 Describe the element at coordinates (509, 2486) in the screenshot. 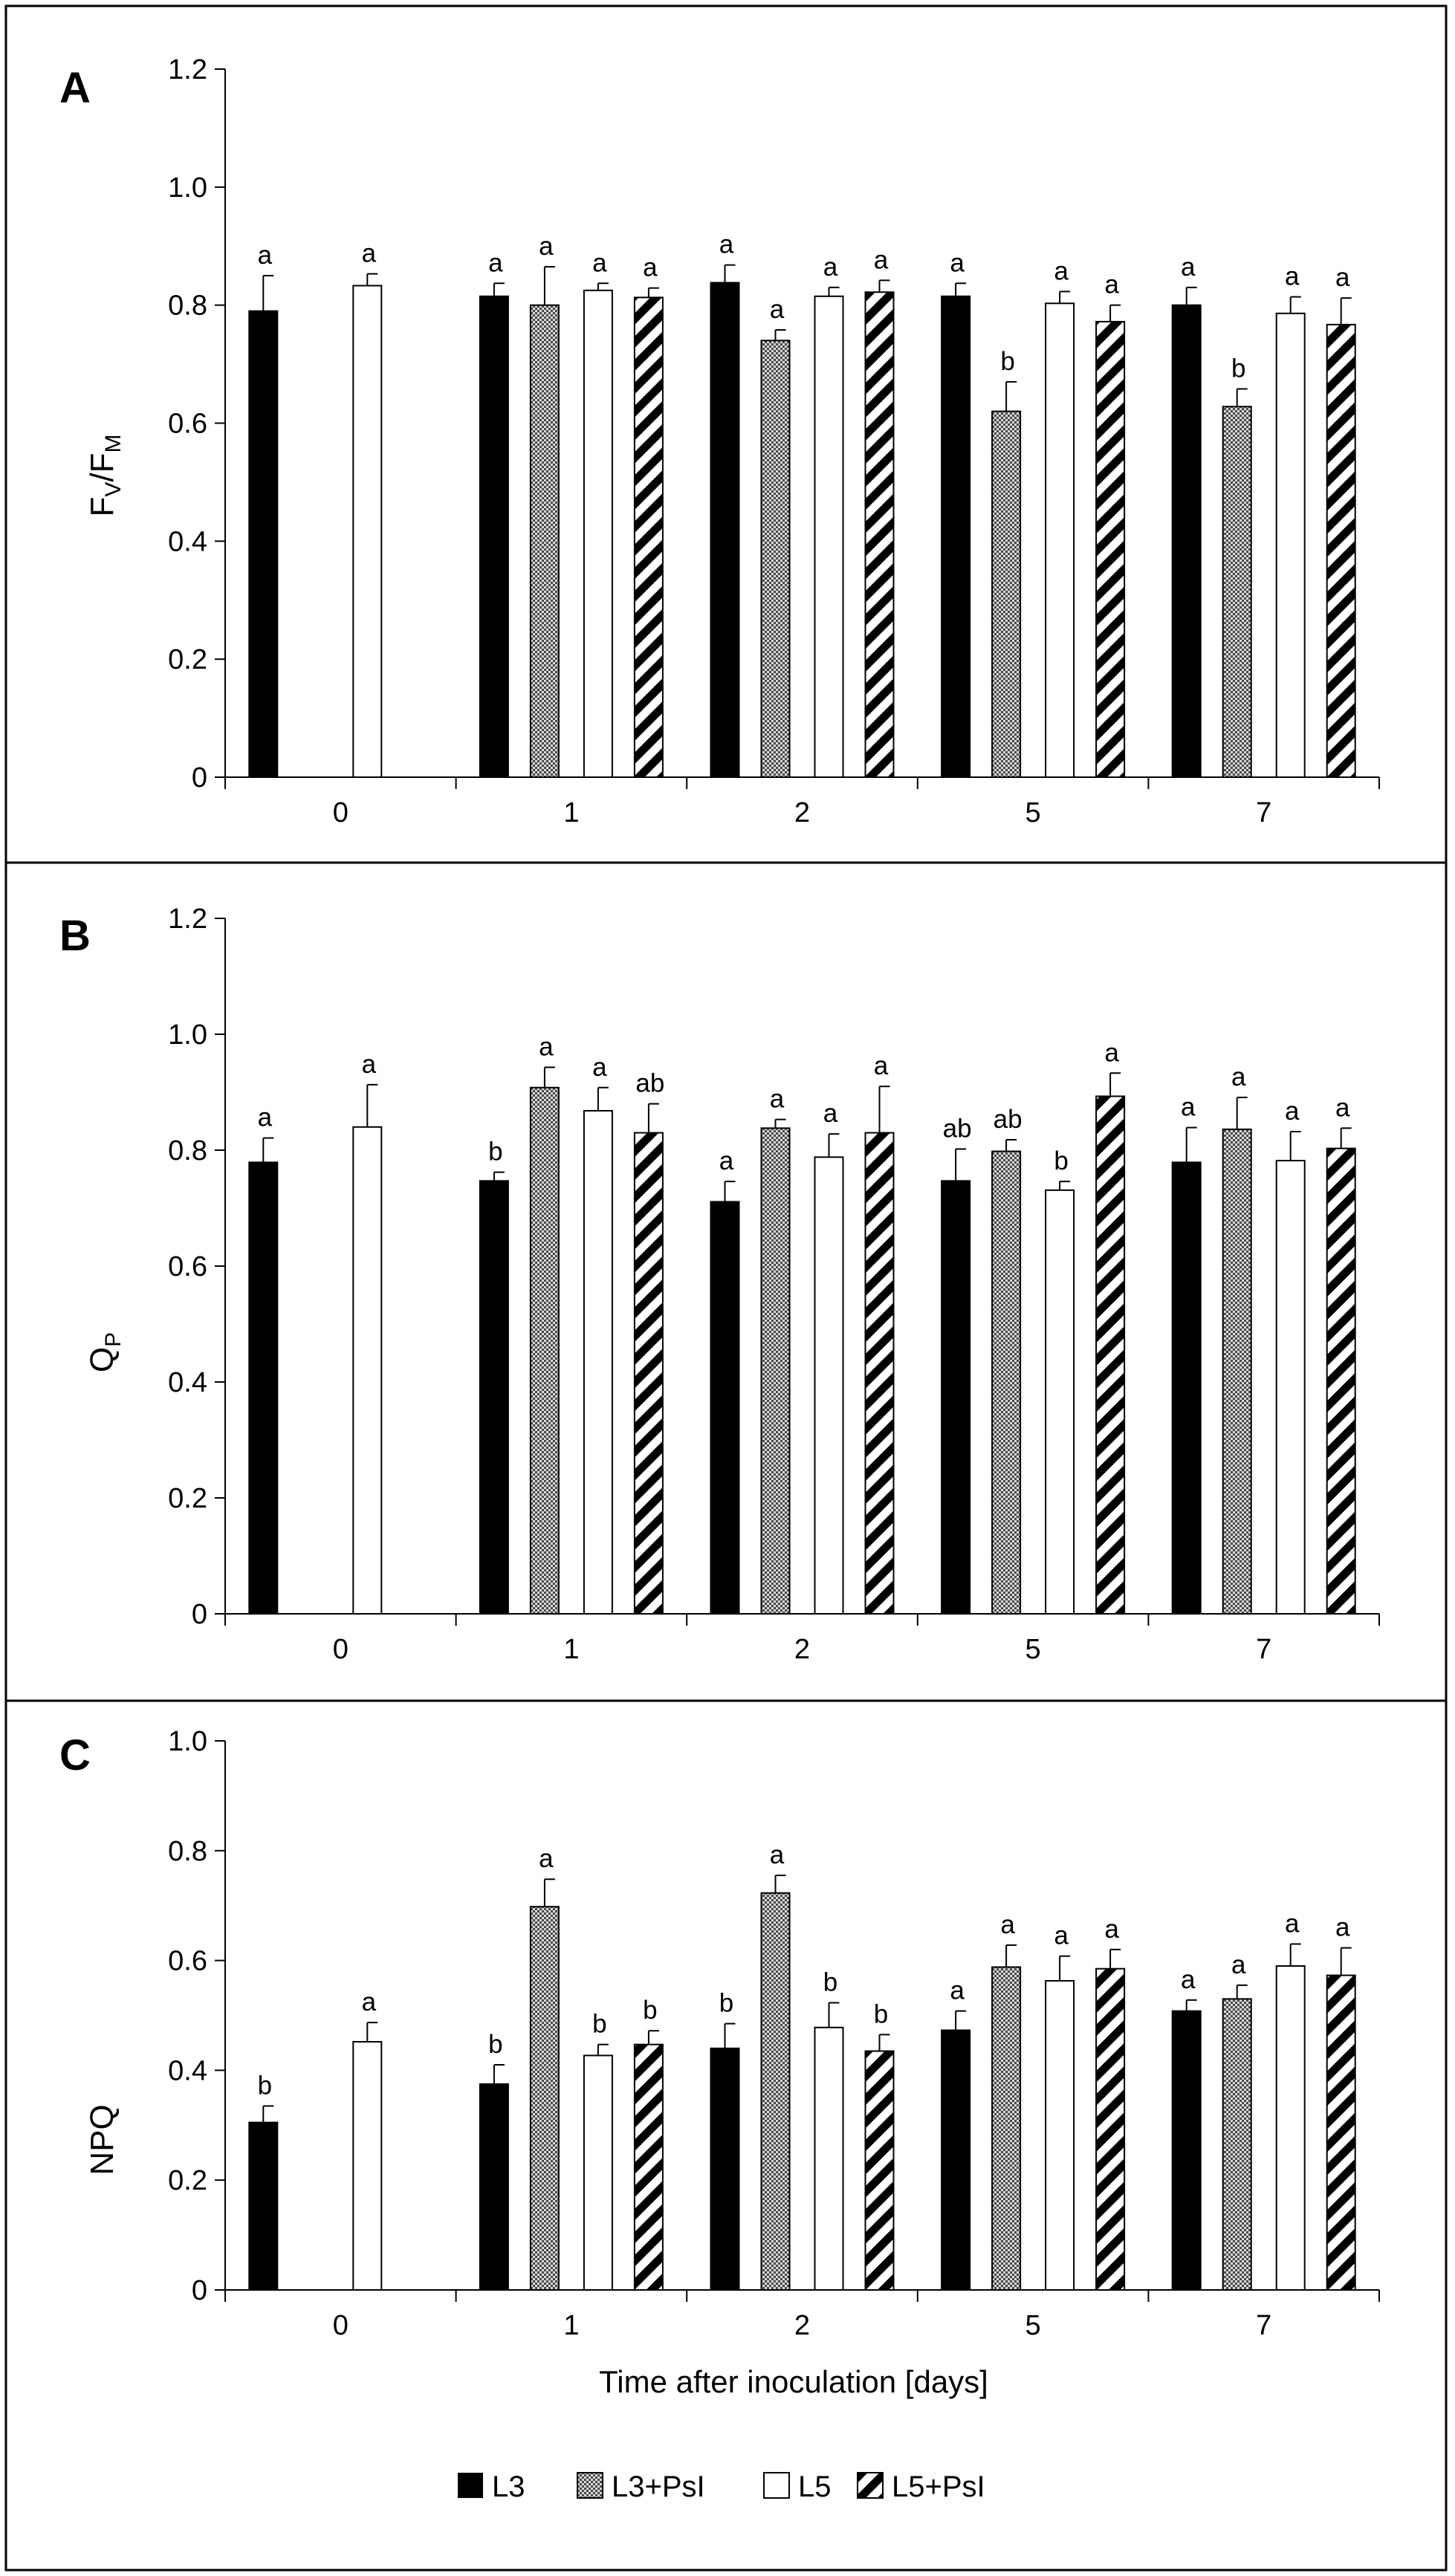

I see `legend-label-l3: L3` at that location.